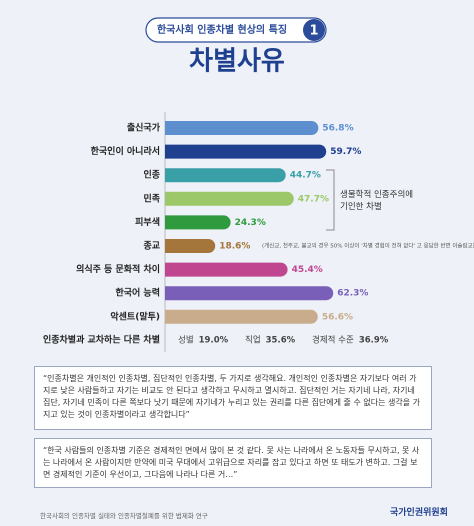  What do you see at coordinates (250, 223) in the screenshot?
I see `value-label: 24.3%` at bounding box center [250, 223].